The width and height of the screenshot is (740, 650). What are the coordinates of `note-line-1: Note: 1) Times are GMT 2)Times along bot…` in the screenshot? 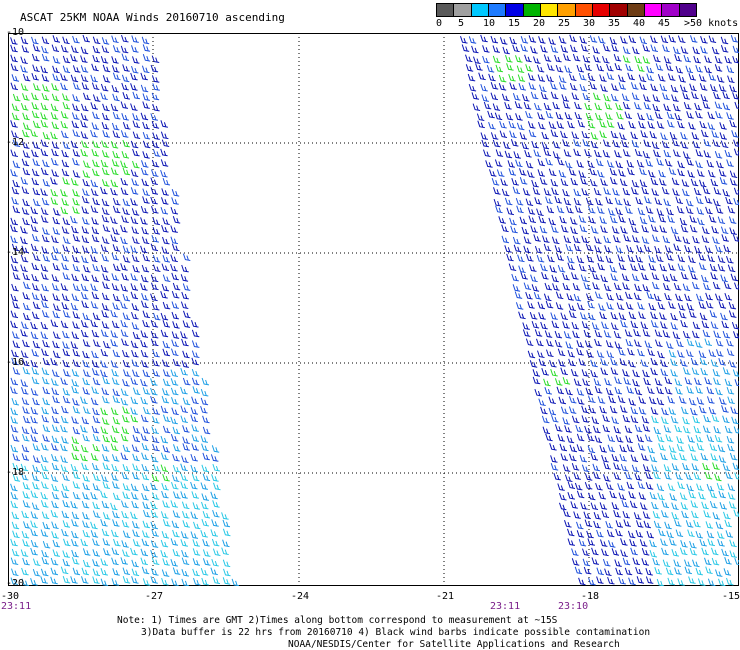 It's located at (337, 620).